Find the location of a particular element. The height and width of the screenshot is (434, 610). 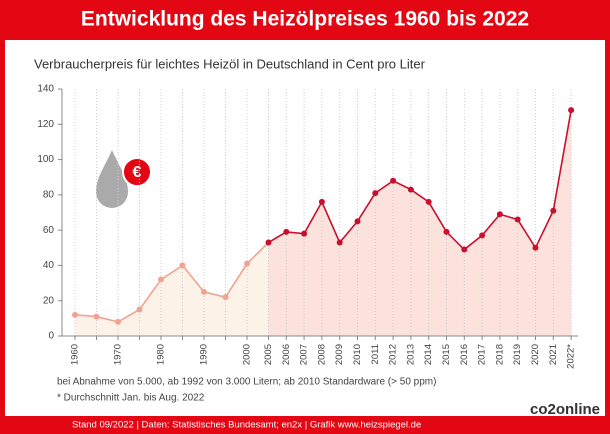

x-tick-label: 2020 is located at coordinates (535, 354).